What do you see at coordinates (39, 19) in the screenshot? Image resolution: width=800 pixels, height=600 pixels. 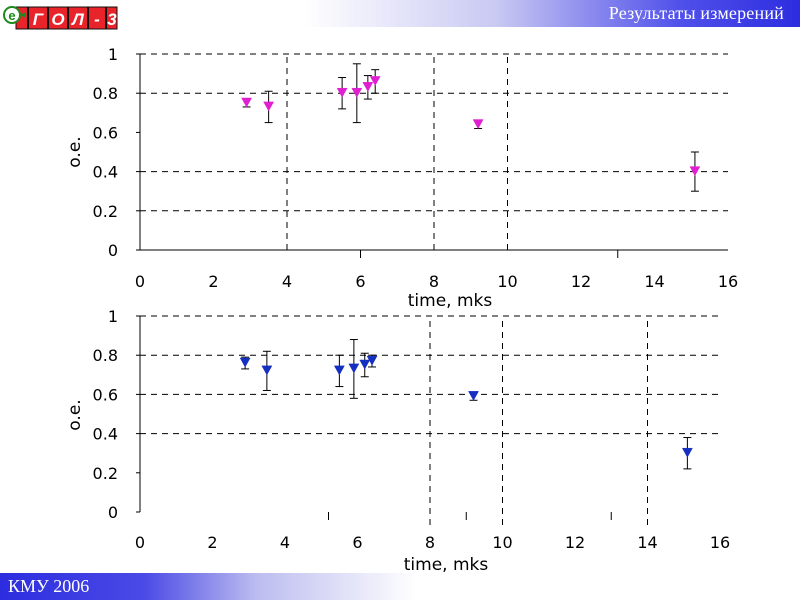 I see `logo-letter-g: Г` at bounding box center [39, 19].